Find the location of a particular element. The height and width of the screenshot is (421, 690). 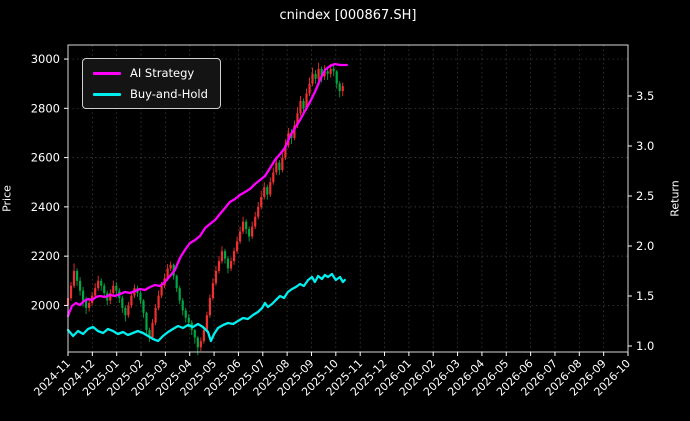

y-right-tick-label: 1.0 is located at coordinates (645, 346).